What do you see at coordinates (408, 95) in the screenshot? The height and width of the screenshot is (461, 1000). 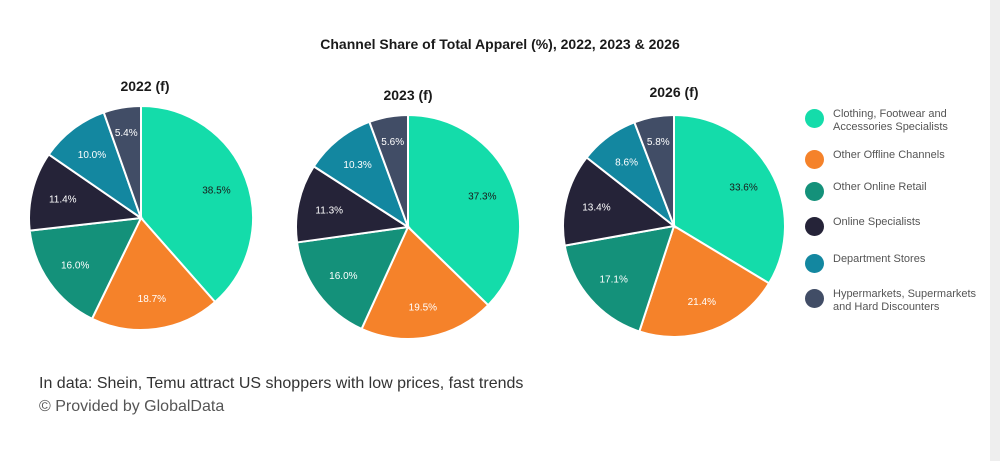 I see `pie-title-2023: 2023 (f)` at bounding box center [408, 95].